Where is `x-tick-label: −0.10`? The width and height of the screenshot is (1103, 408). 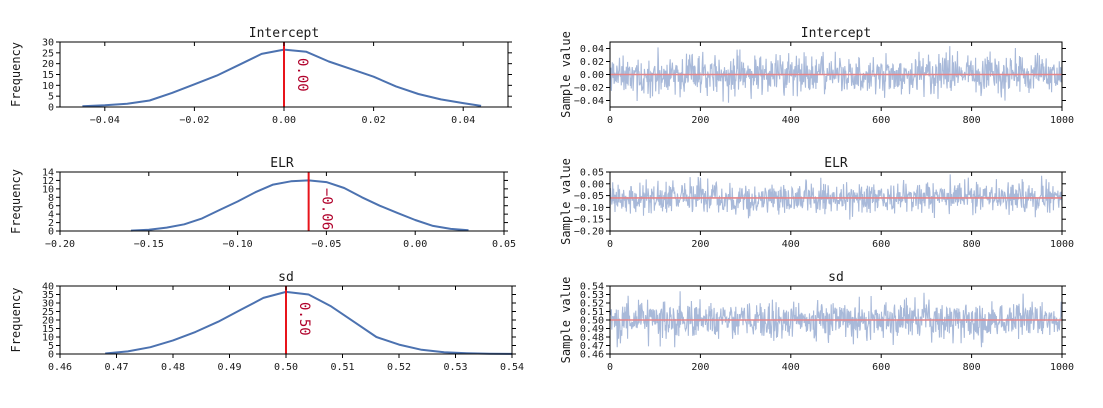 x-tick-label: −0.10 is located at coordinates (238, 244).